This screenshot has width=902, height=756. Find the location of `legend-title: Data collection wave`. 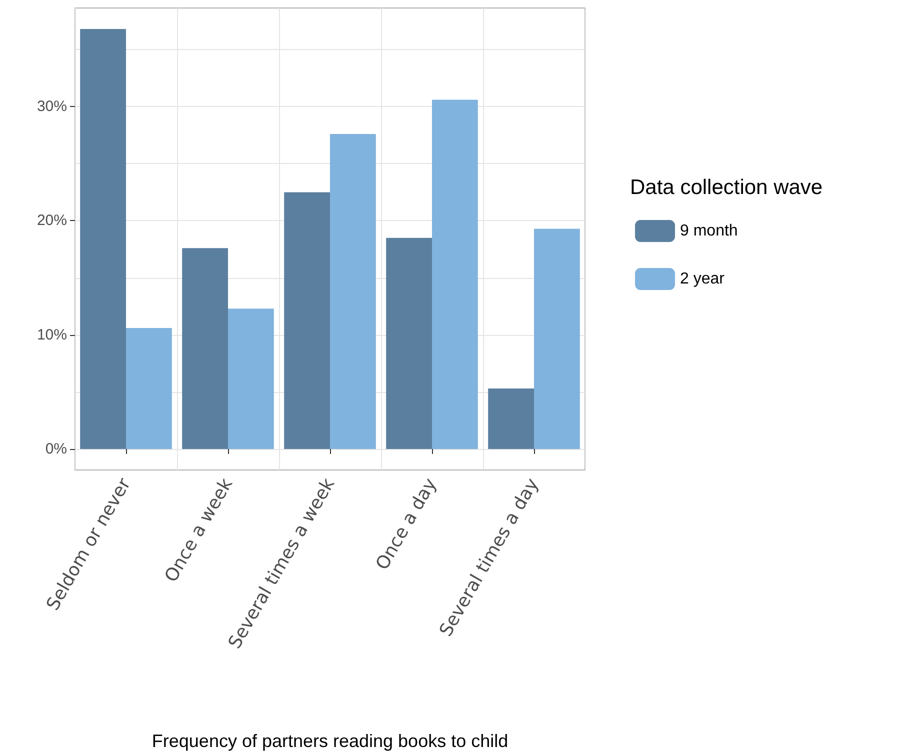

legend-title: Data collection wave is located at coordinates (726, 187).